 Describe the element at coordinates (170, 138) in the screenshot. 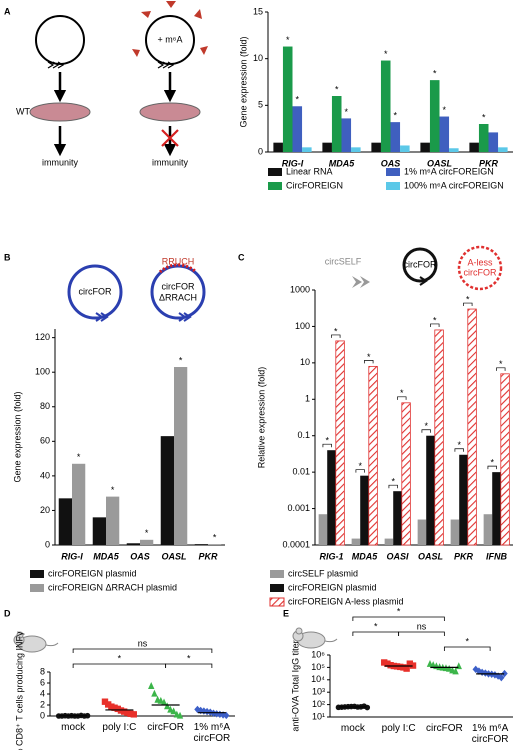

I see `block-cross` at that location.